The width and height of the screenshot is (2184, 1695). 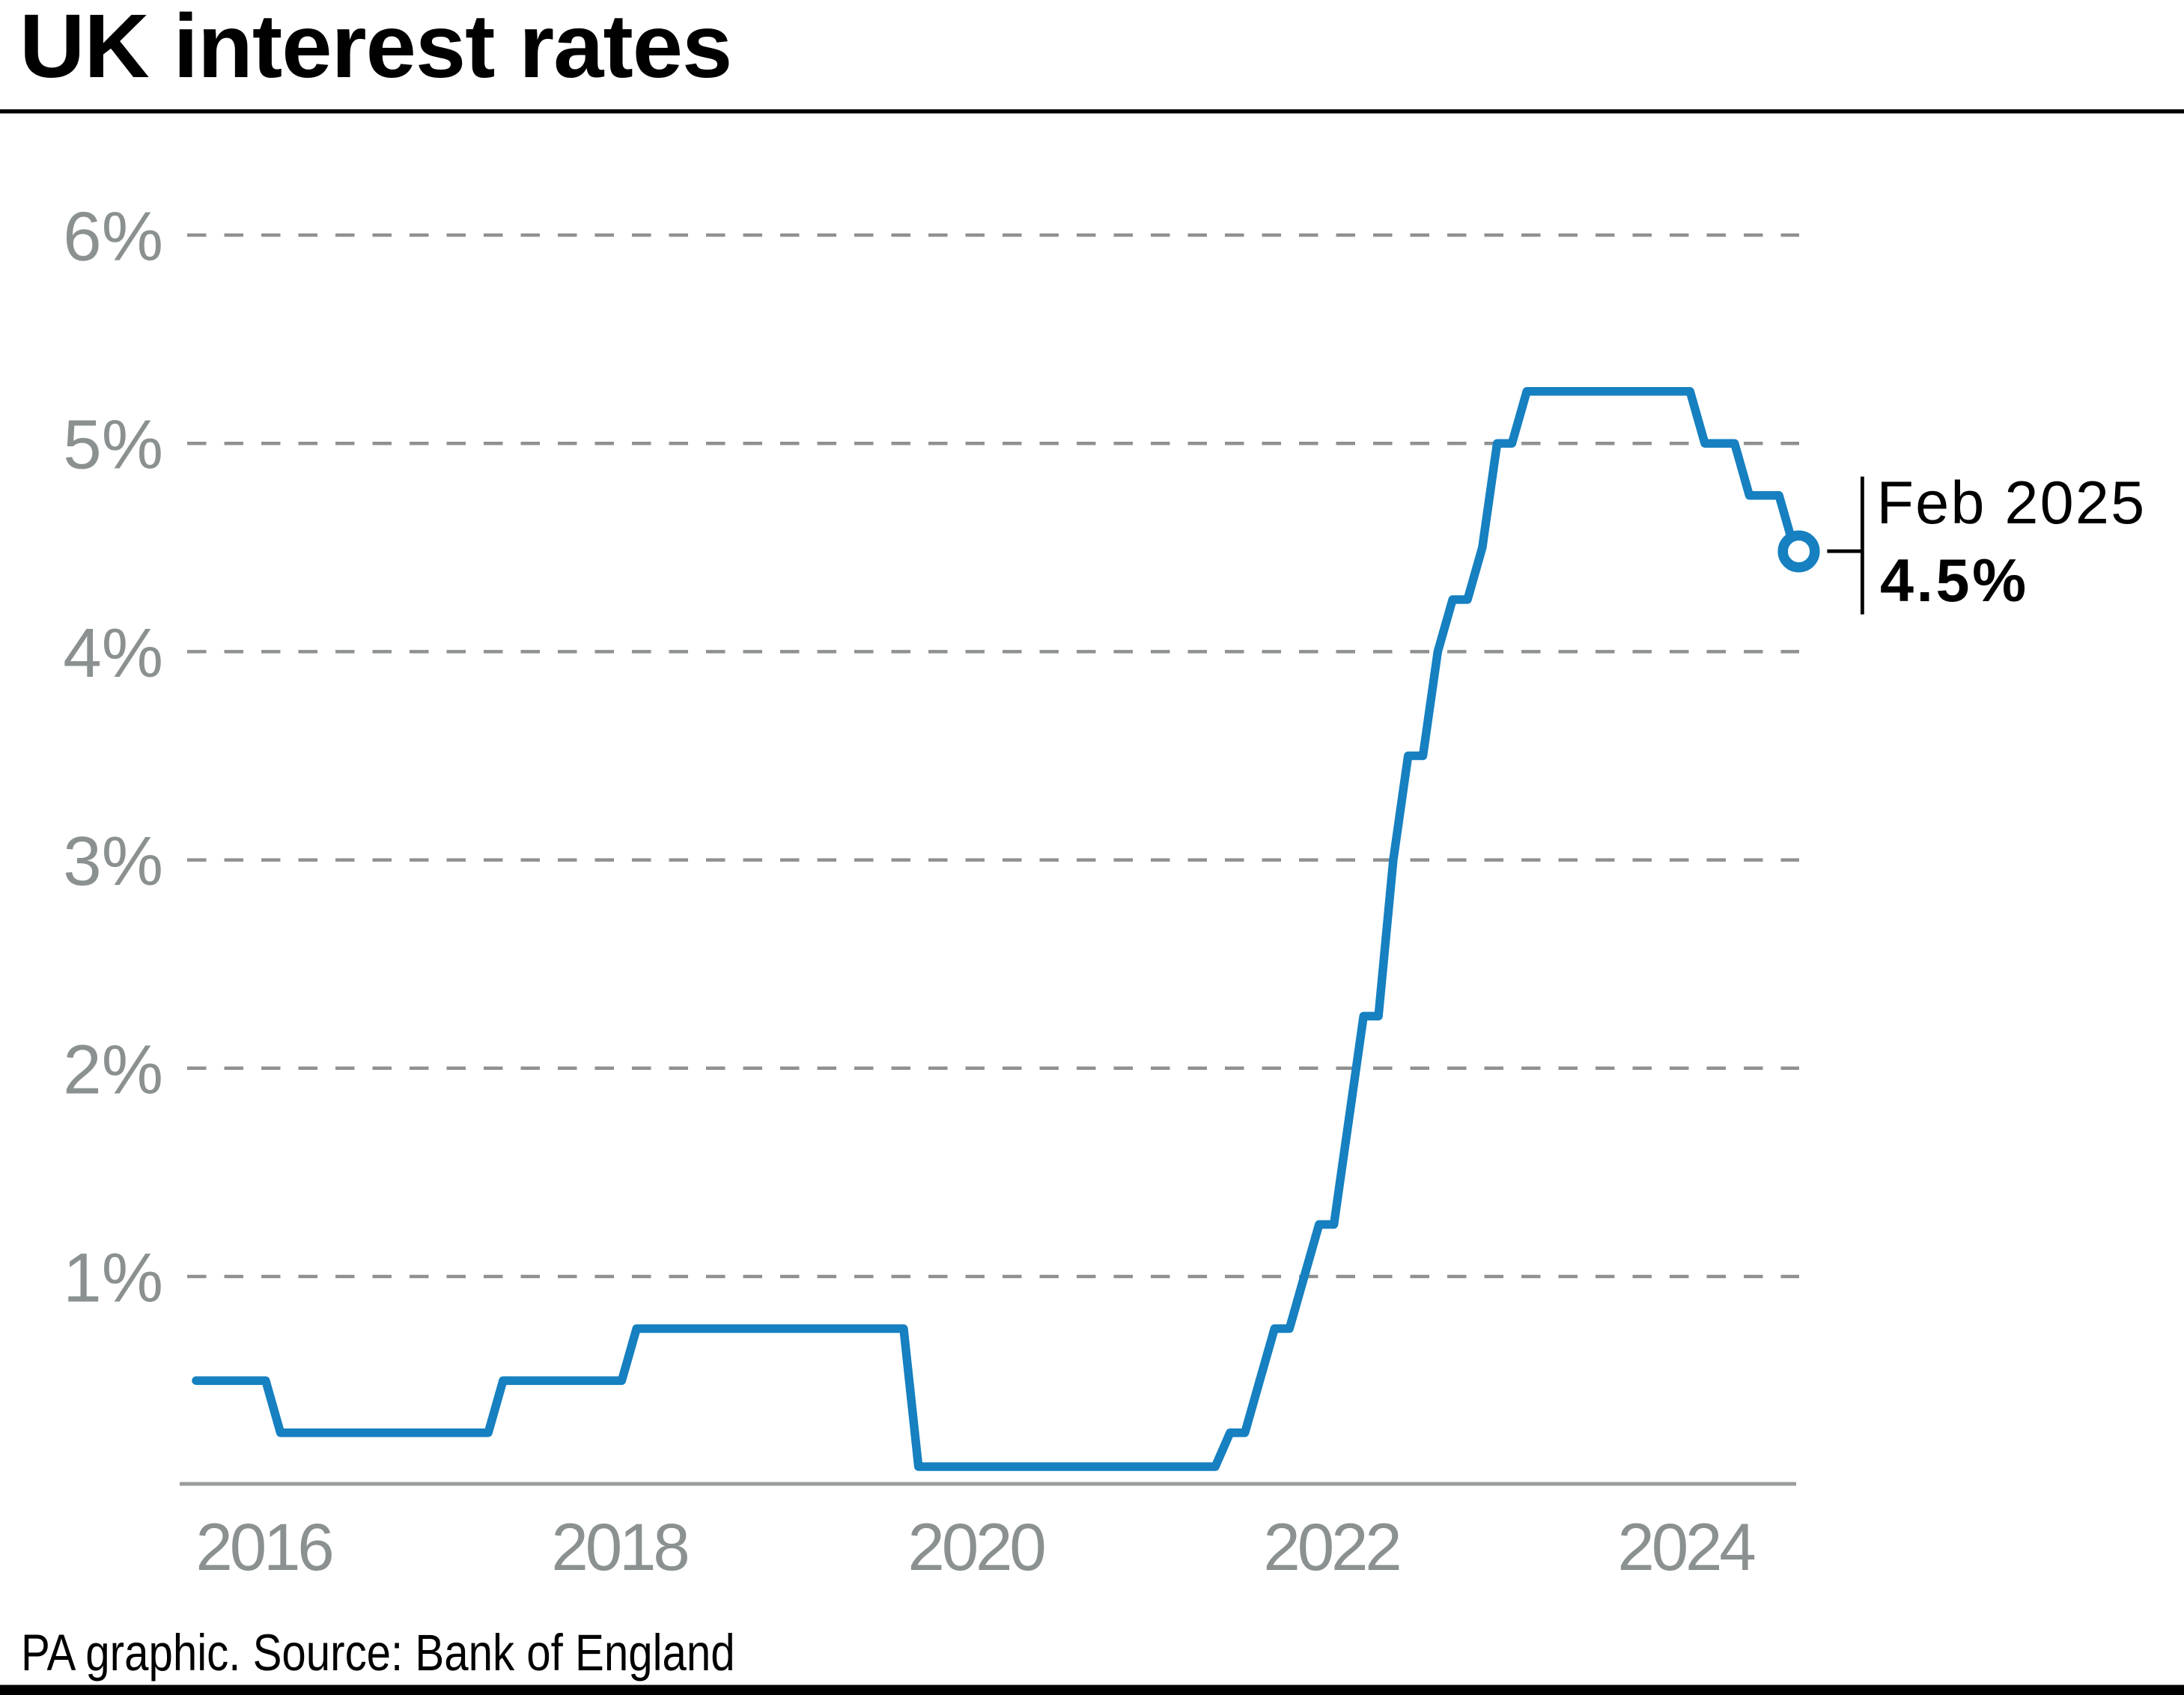 What do you see at coordinates (113, 861) in the screenshot?
I see `svg-text: 3%` at bounding box center [113, 861].